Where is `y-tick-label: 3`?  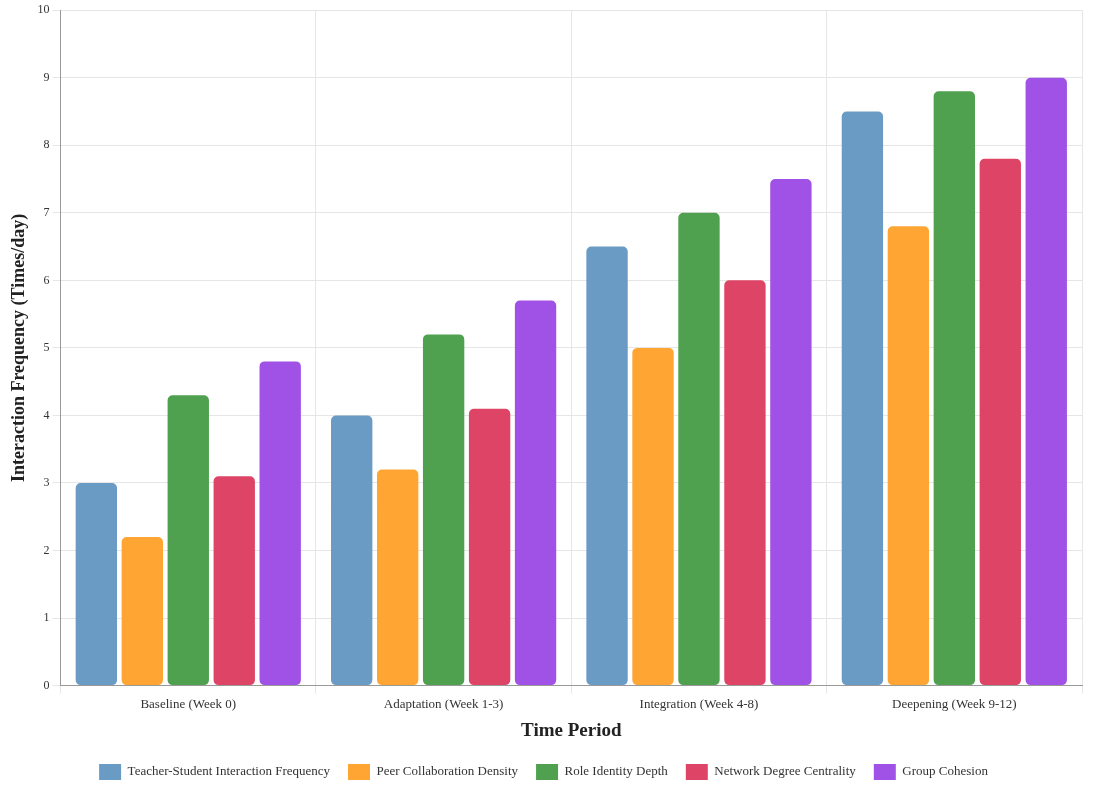
y-tick-label: 3 is located at coordinates (46, 482).